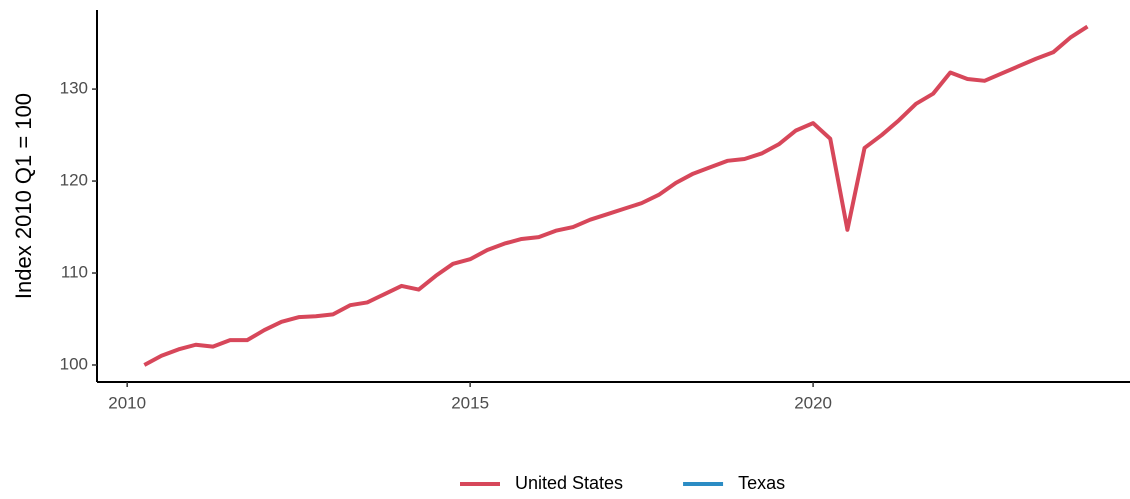 Image resolution: width=1130 pixels, height=499 pixels. I want to click on x-tick-label: 2010, so click(127, 402).